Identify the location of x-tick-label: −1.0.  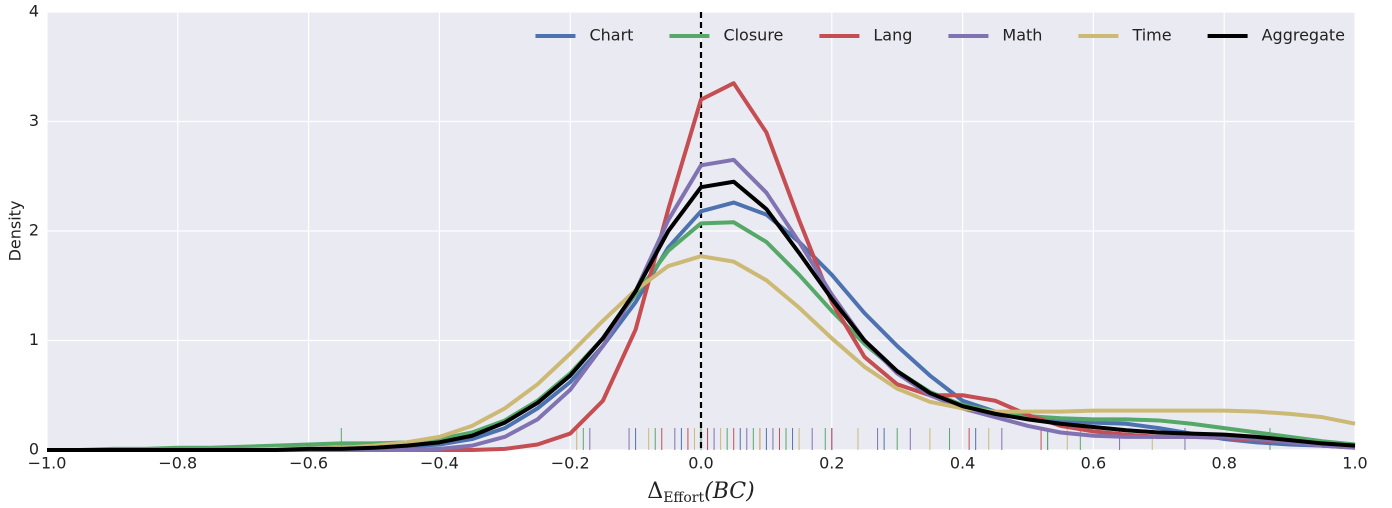
(47, 463).